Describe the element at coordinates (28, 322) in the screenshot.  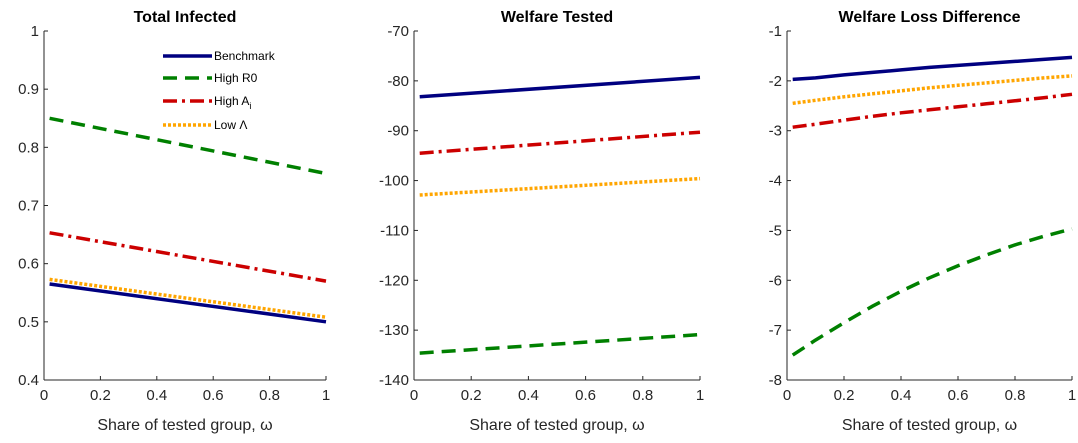
I see `y-tick-label: 0.5` at that location.